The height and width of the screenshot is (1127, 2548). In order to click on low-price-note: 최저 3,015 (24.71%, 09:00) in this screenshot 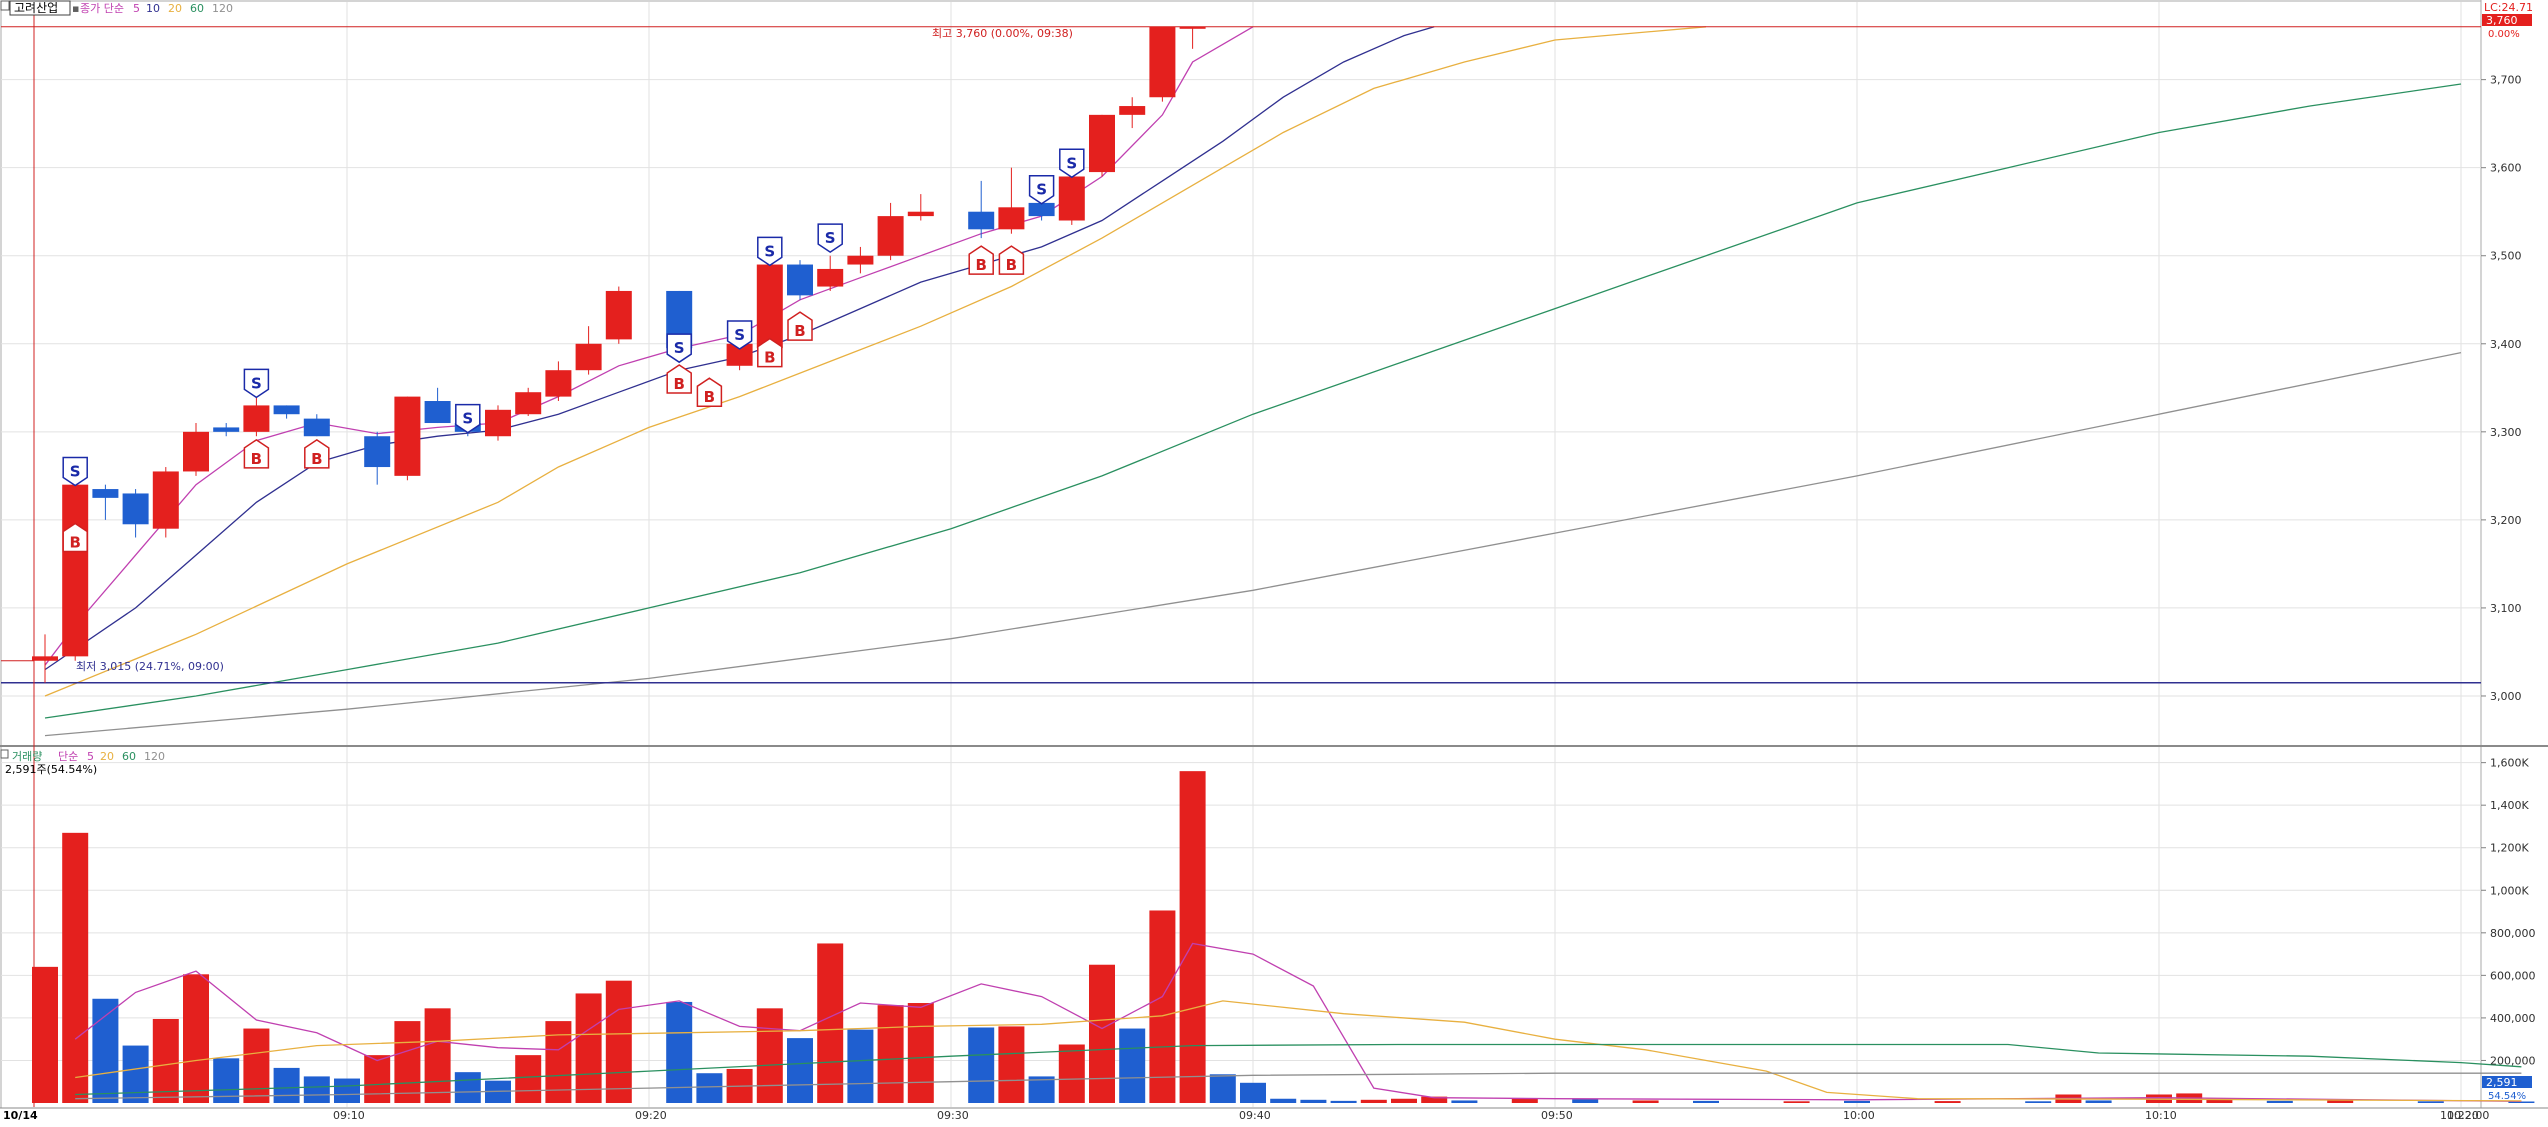, I will do `click(150, 666)`.